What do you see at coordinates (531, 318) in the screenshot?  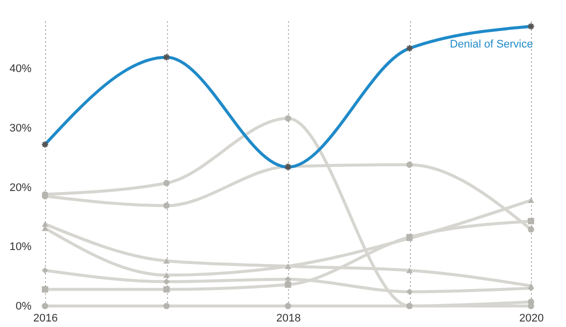 I see `x-tick-label: 2020` at bounding box center [531, 318].